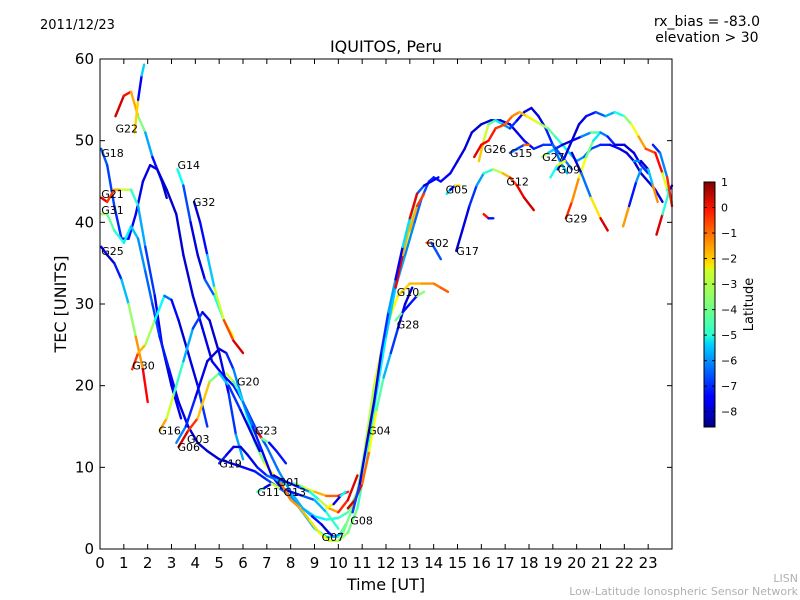 Image resolution: width=800 pixels, height=600 pixels. I want to click on colorbar-tick-label: −4, so click(729, 310).